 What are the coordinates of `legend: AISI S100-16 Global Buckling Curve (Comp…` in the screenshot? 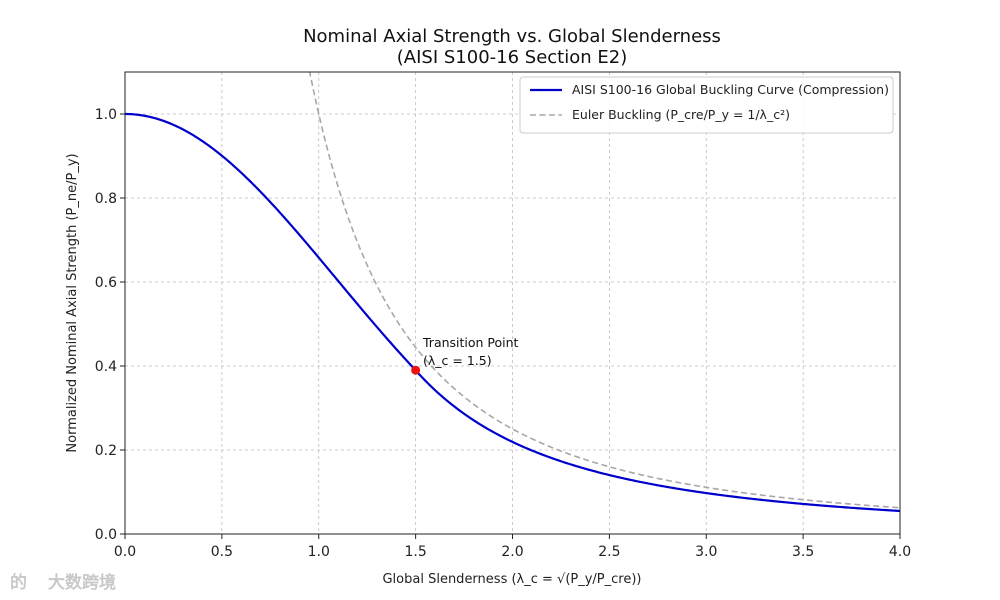 It's located at (706, 105).